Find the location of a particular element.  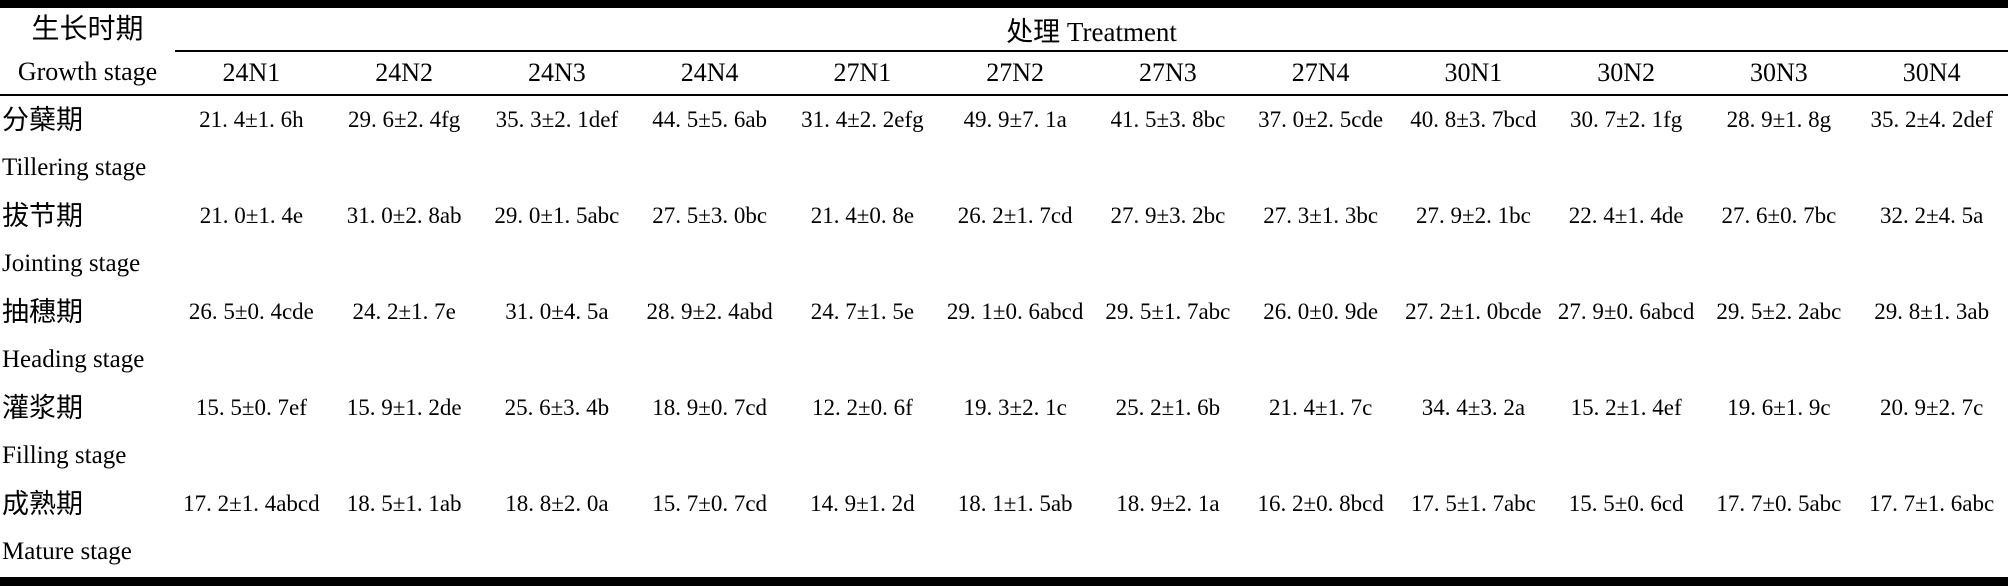

stage-label-cell: 抽穗期 Heading stage is located at coordinates (87, 336).